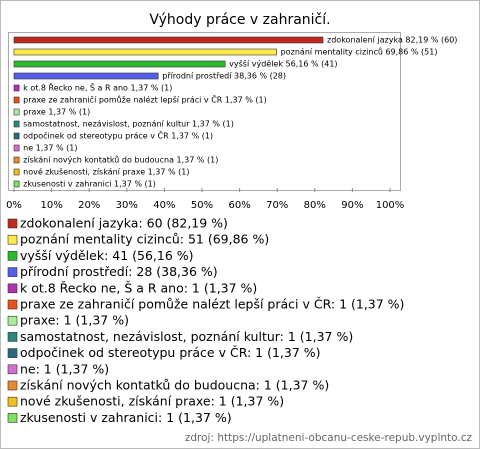  I want to click on value-label: vyšší výdělek 56,16 % (41), so click(283, 64).